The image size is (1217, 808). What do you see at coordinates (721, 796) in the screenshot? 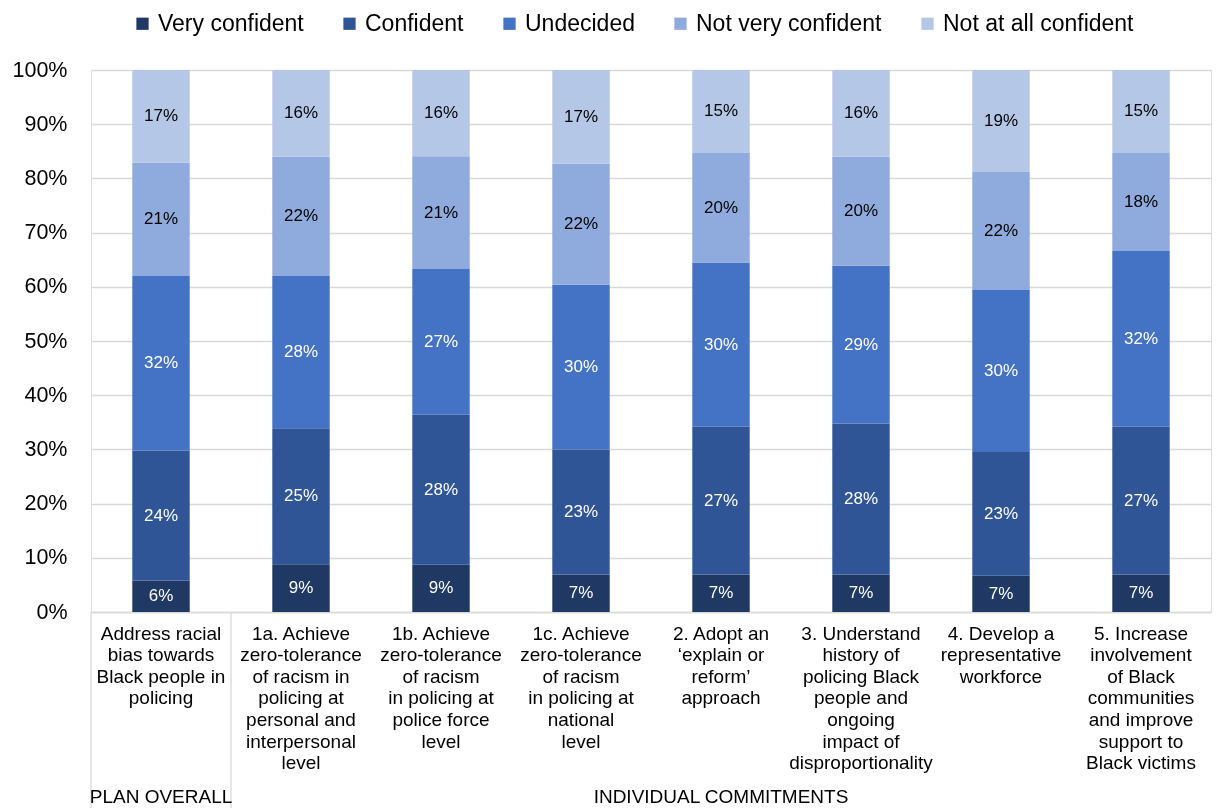
I see `text: INDIVIDUAL COMMITMENTS` at bounding box center [721, 796].